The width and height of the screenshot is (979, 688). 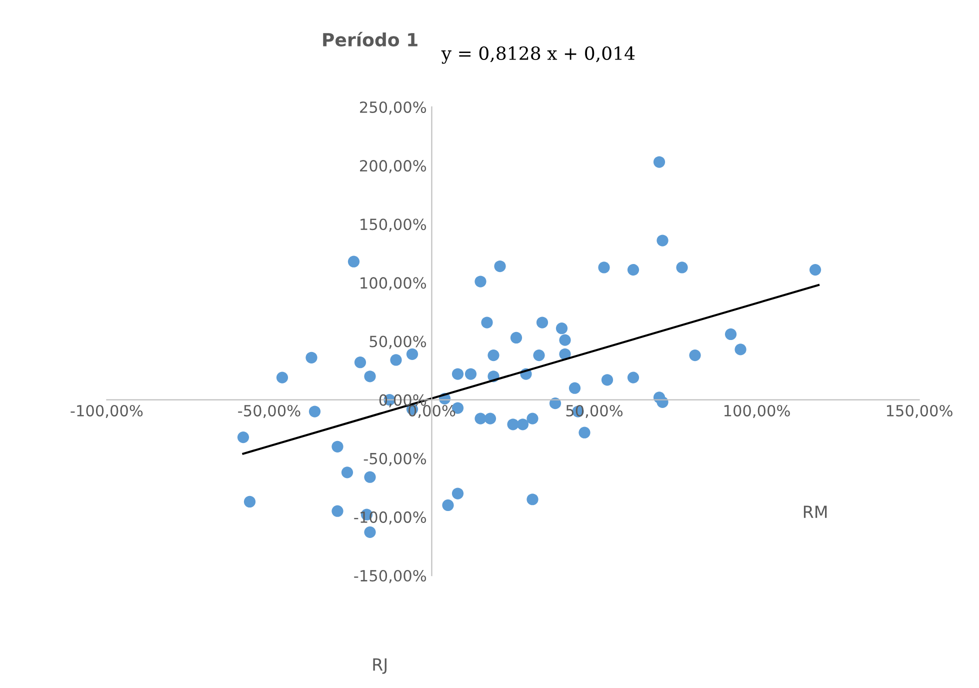 I want to click on y-tick-label: -150,00%, so click(x=390, y=577).